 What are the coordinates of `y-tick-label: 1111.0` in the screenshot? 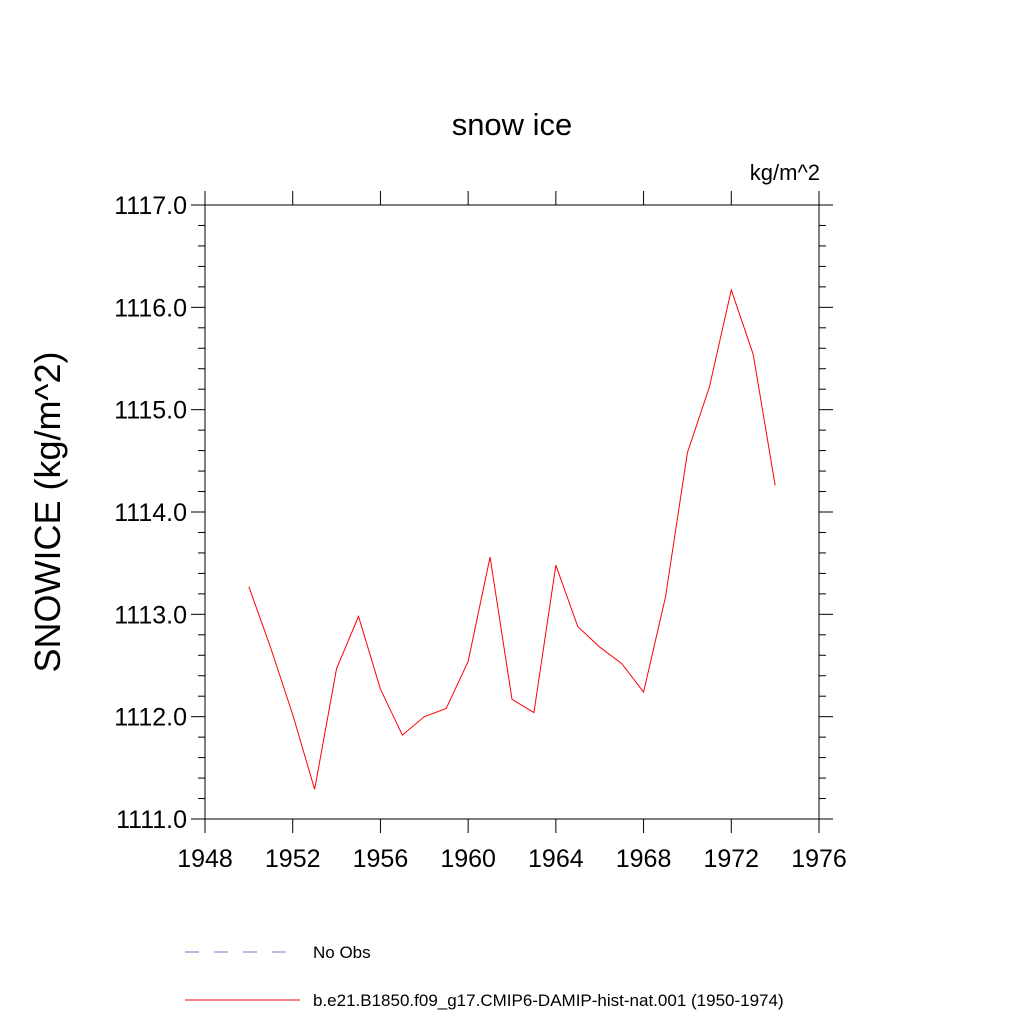 It's located at (151, 820).